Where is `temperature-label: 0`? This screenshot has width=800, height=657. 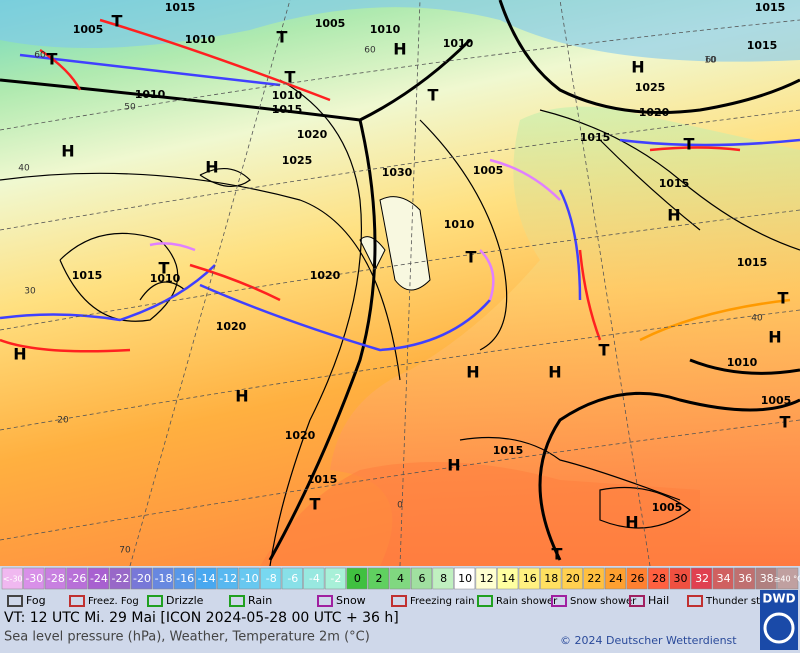 temperature-label: 0 is located at coordinates (357, 578).